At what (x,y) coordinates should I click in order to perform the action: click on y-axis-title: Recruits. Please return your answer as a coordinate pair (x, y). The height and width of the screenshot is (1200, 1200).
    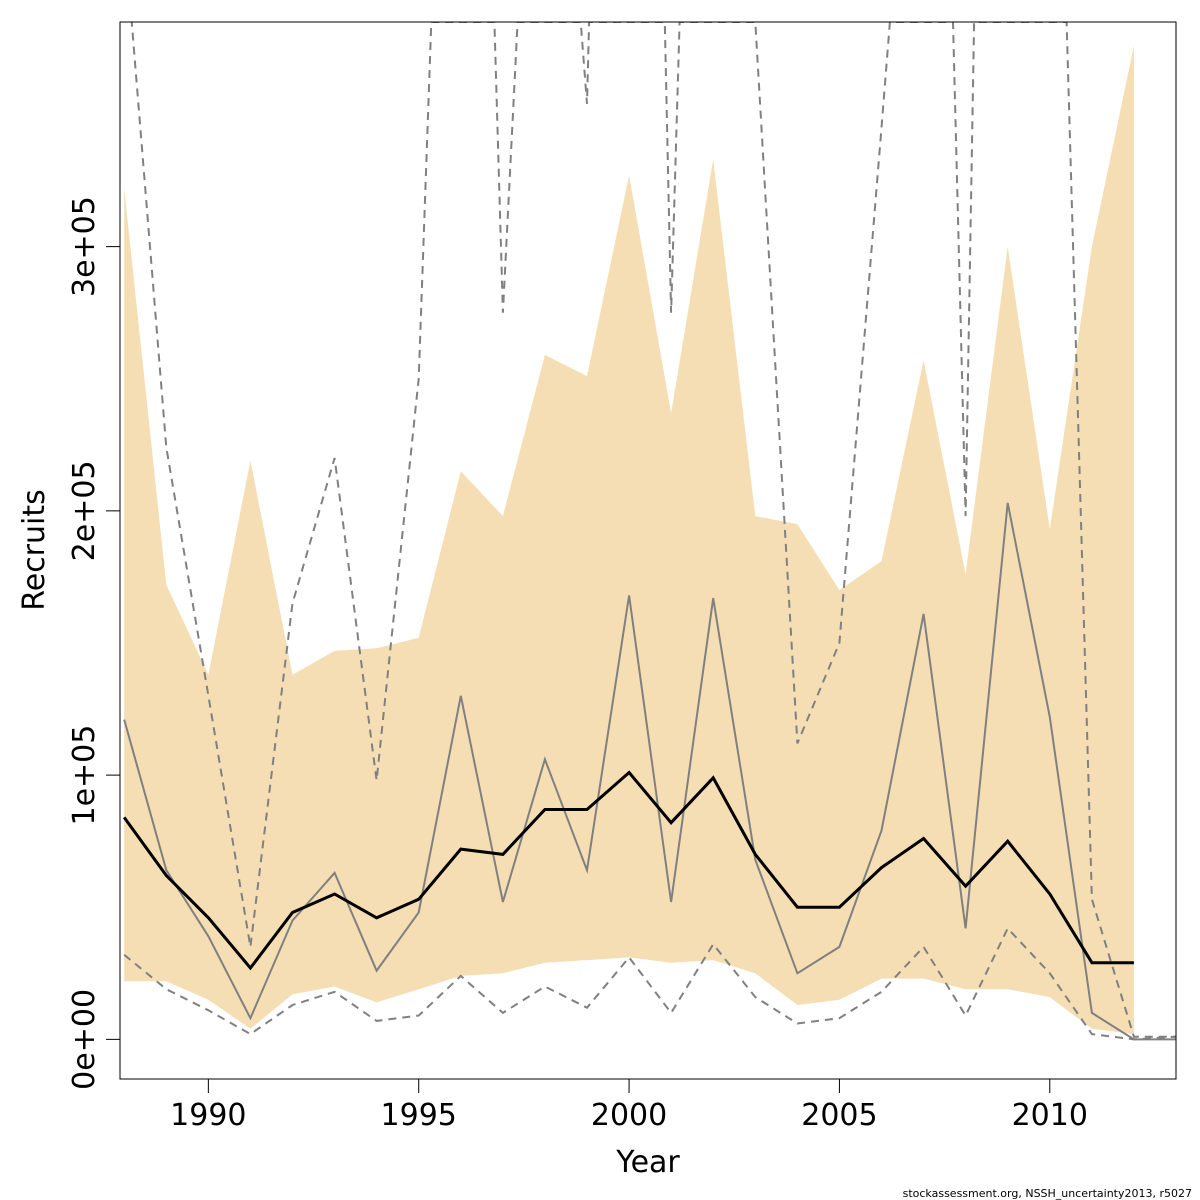
    Looking at the image, I should click on (34, 550).